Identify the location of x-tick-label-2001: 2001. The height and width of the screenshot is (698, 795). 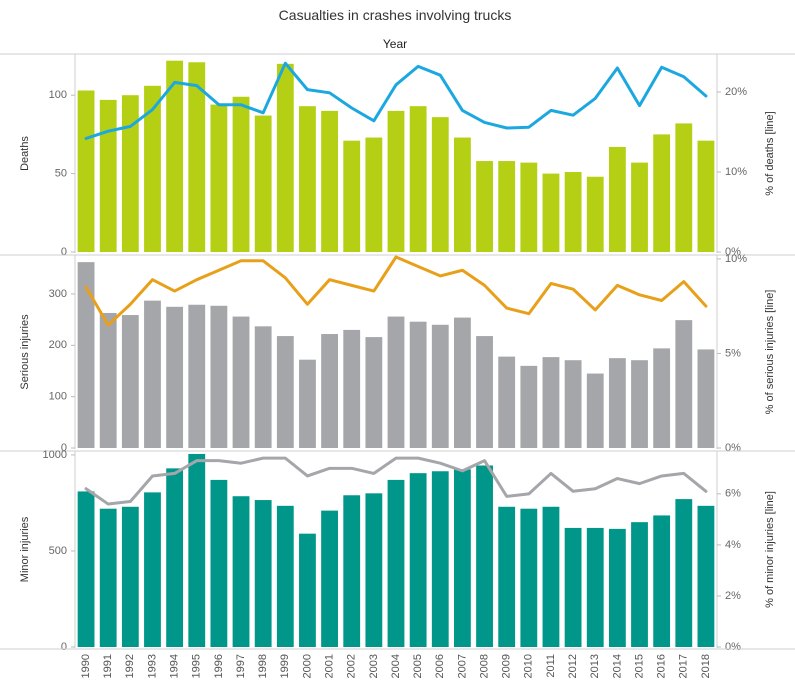
(329, 666).